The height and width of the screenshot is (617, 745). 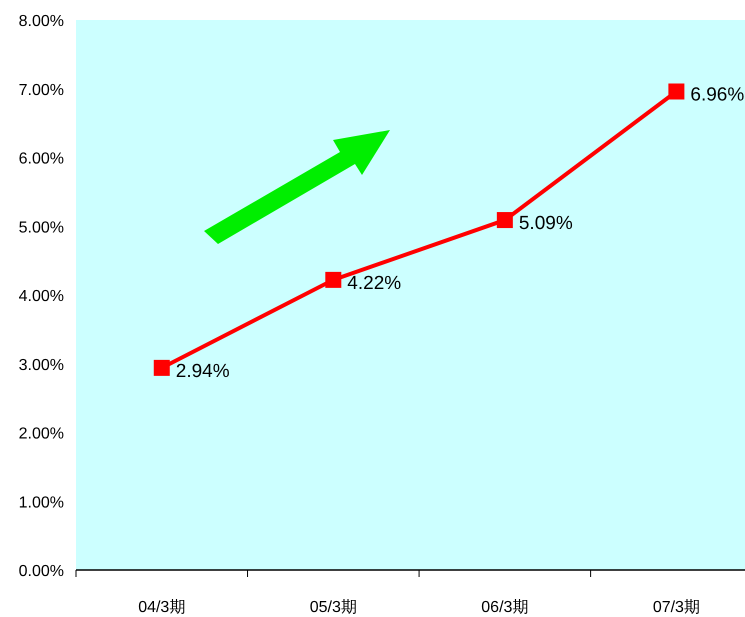 What do you see at coordinates (41, 571) in the screenshot?
I see `y-tick-label: 0.00%` at bounding box center [41, 571].